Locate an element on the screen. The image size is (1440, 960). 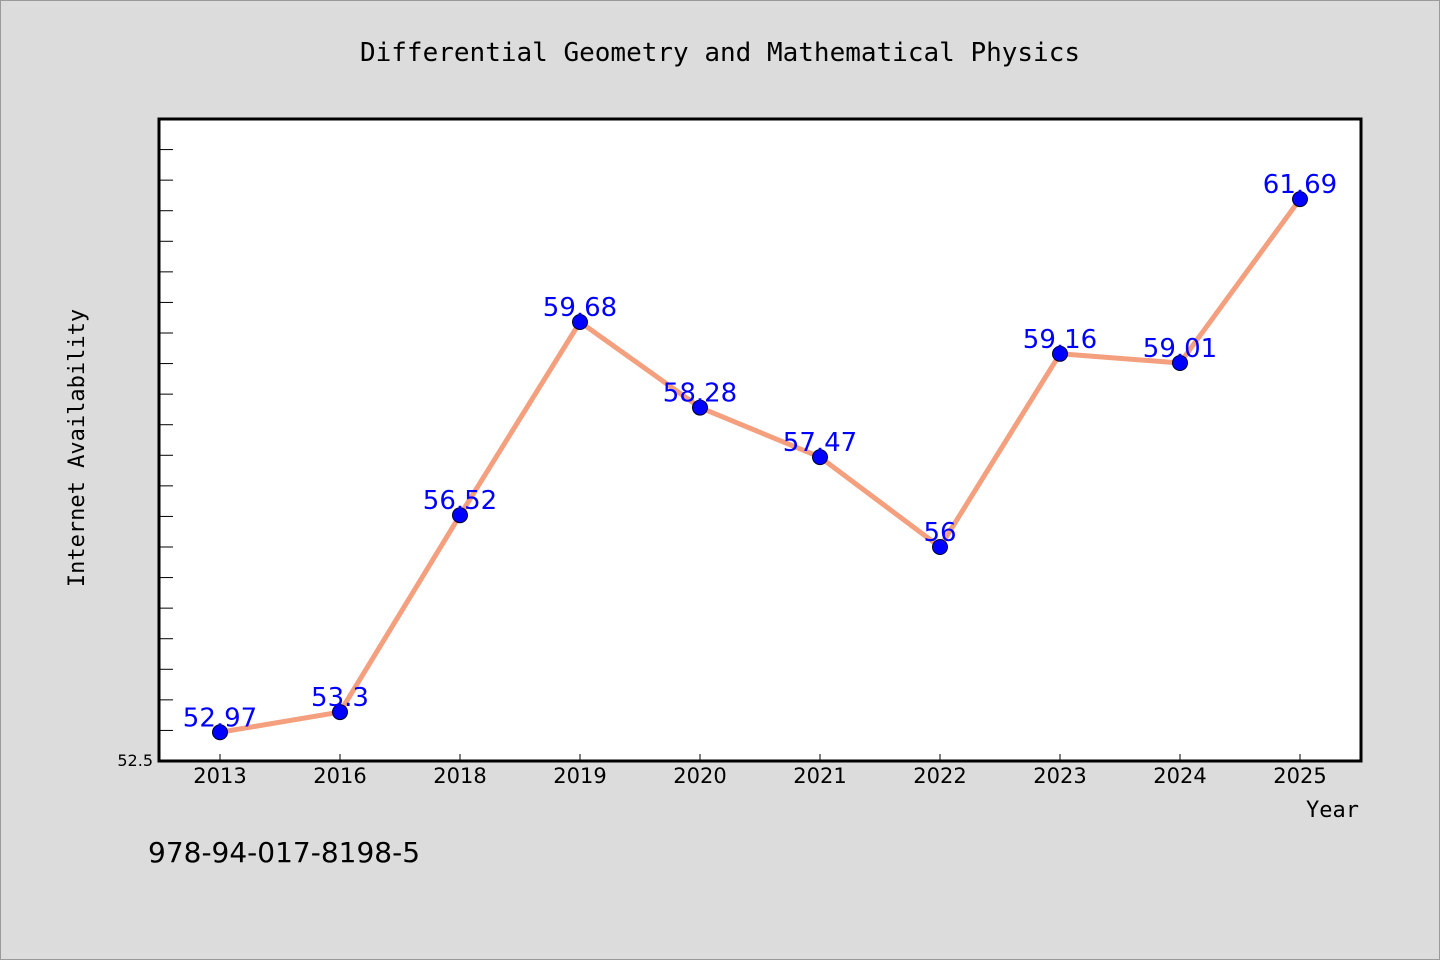
x-tick-label: 2019 is located at coordinates (579, 776).